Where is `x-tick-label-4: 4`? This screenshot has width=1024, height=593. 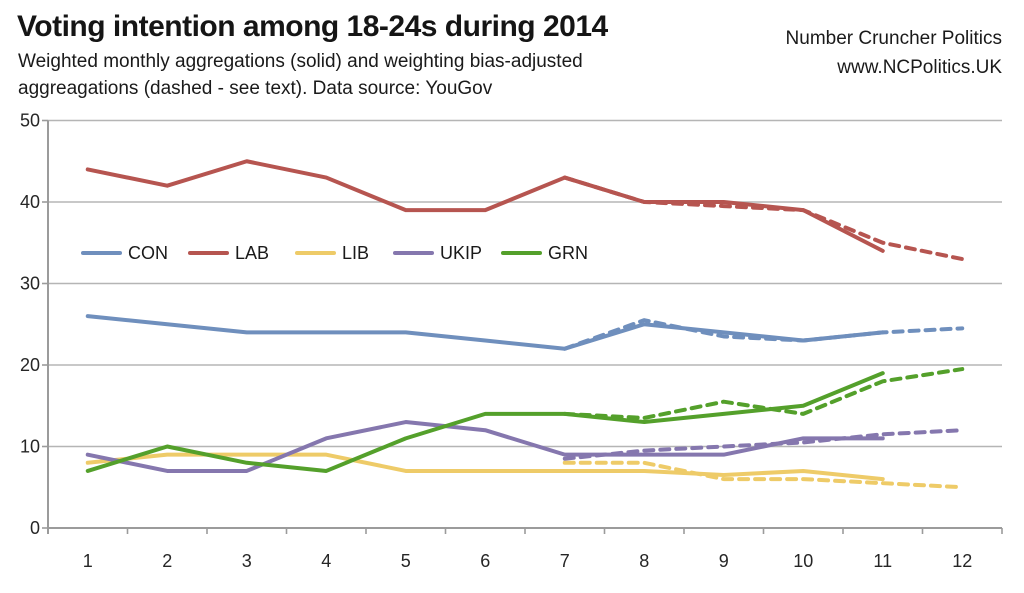
x-tick-label-4: 4 is located at coordinates (326, 561).